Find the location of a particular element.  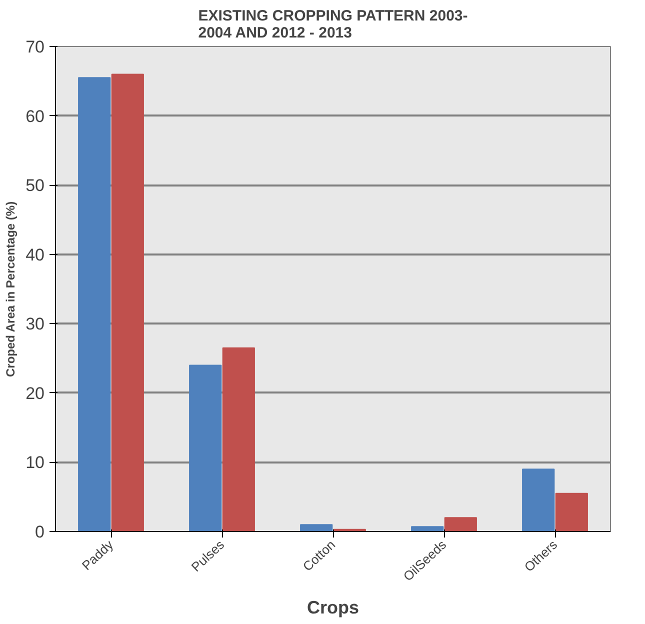

y-tick-label: 50 is located at coordinates (35, 186).